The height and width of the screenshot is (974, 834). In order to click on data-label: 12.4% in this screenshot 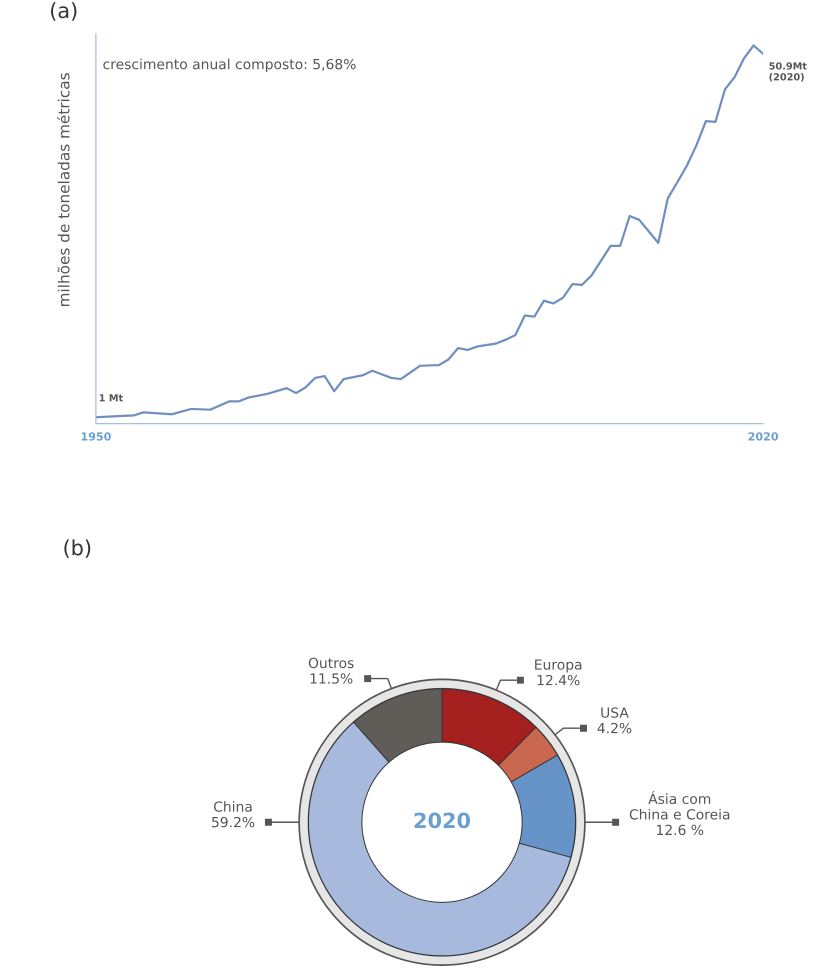, I will do `click(559, 680)`.